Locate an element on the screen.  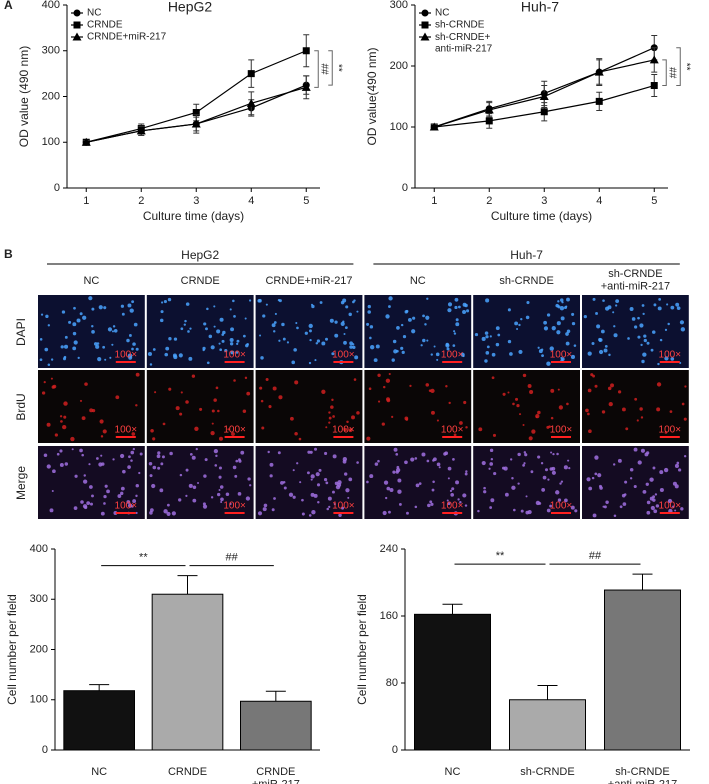
legend-label: NC is located at coordinates (442, 13).